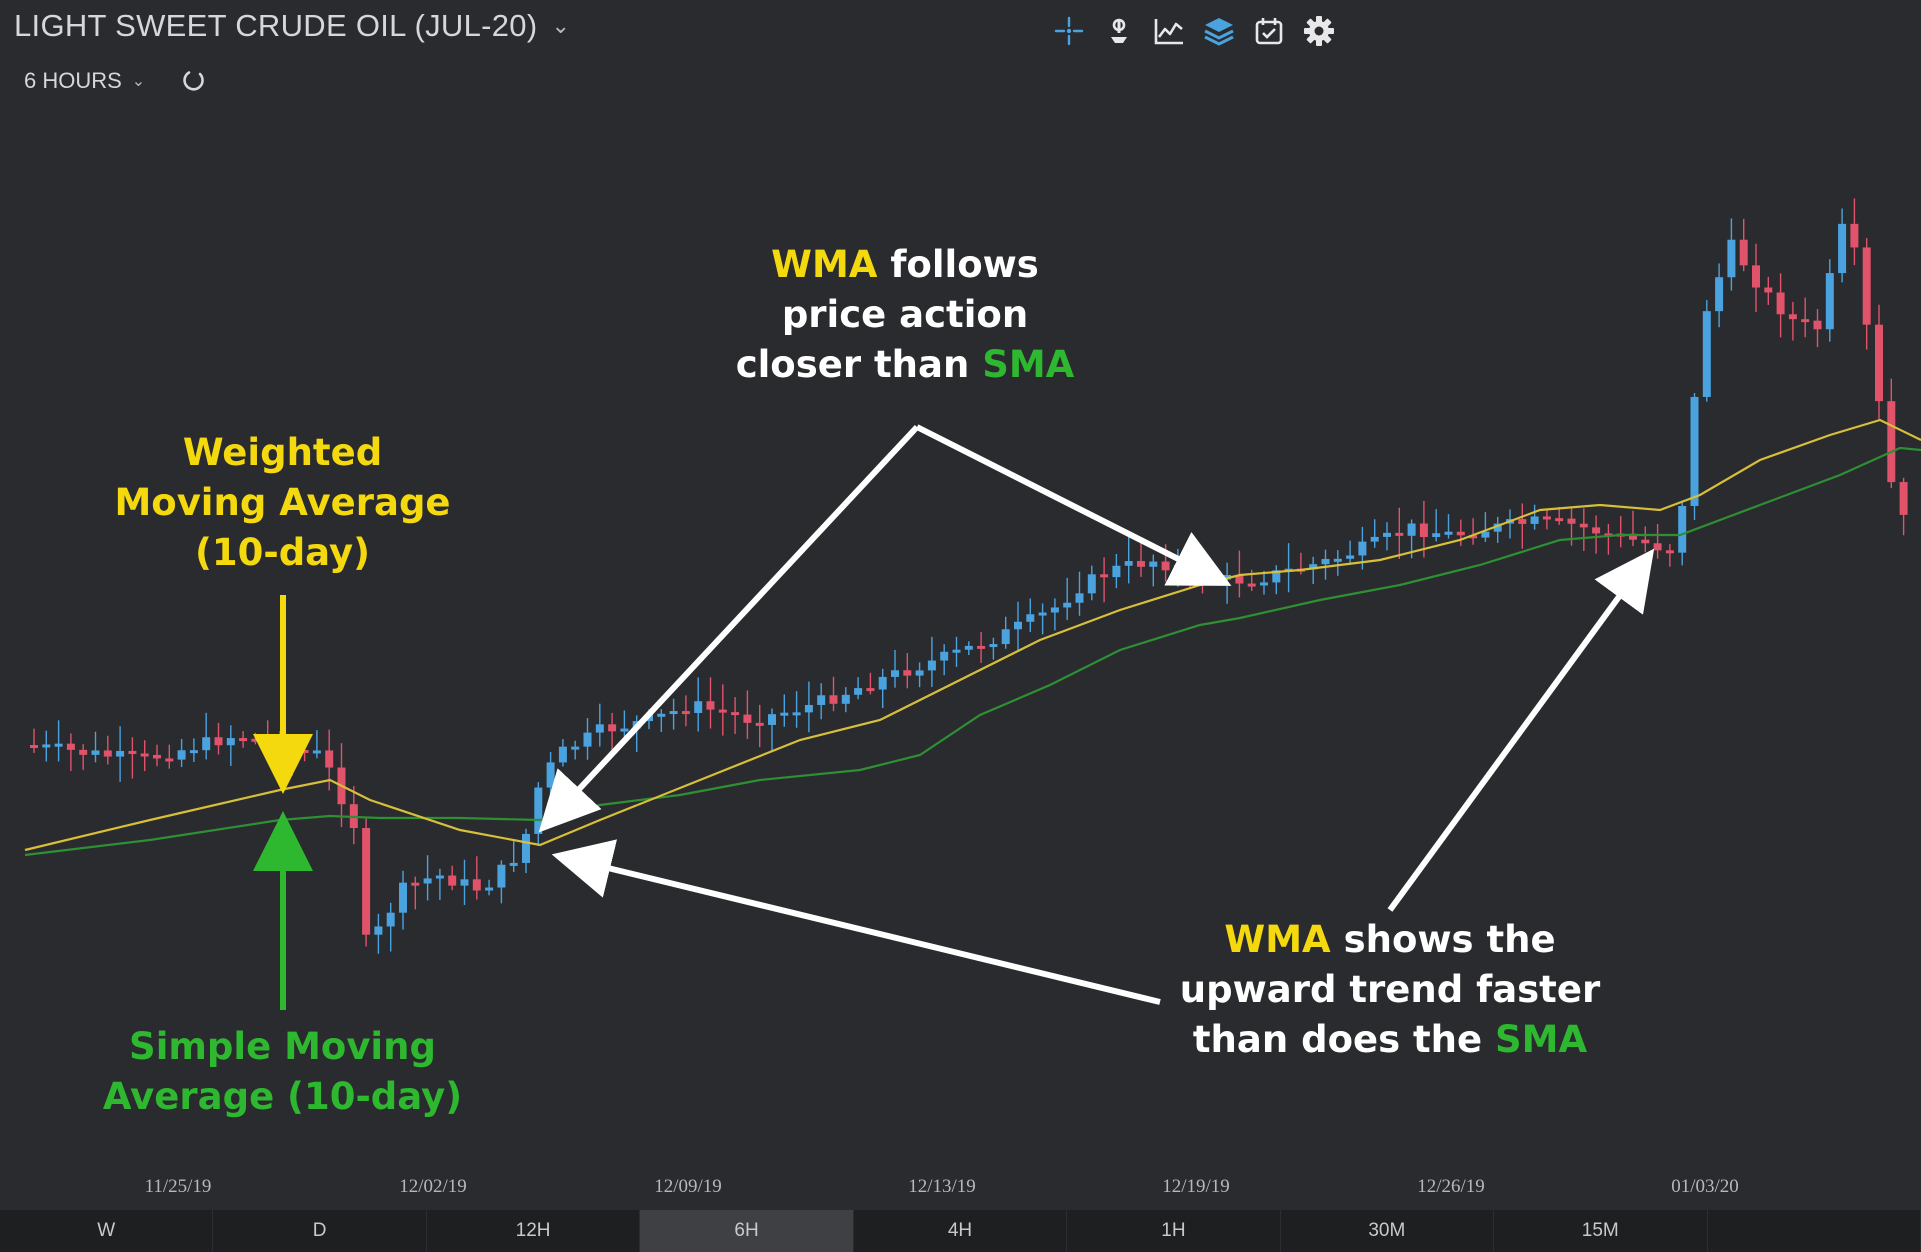 The width and height of the screenshot is (1921, 1252). Describe the element at coordinates (107, 1231) in the screenshot. I see `timeframe-w: W` at that location.